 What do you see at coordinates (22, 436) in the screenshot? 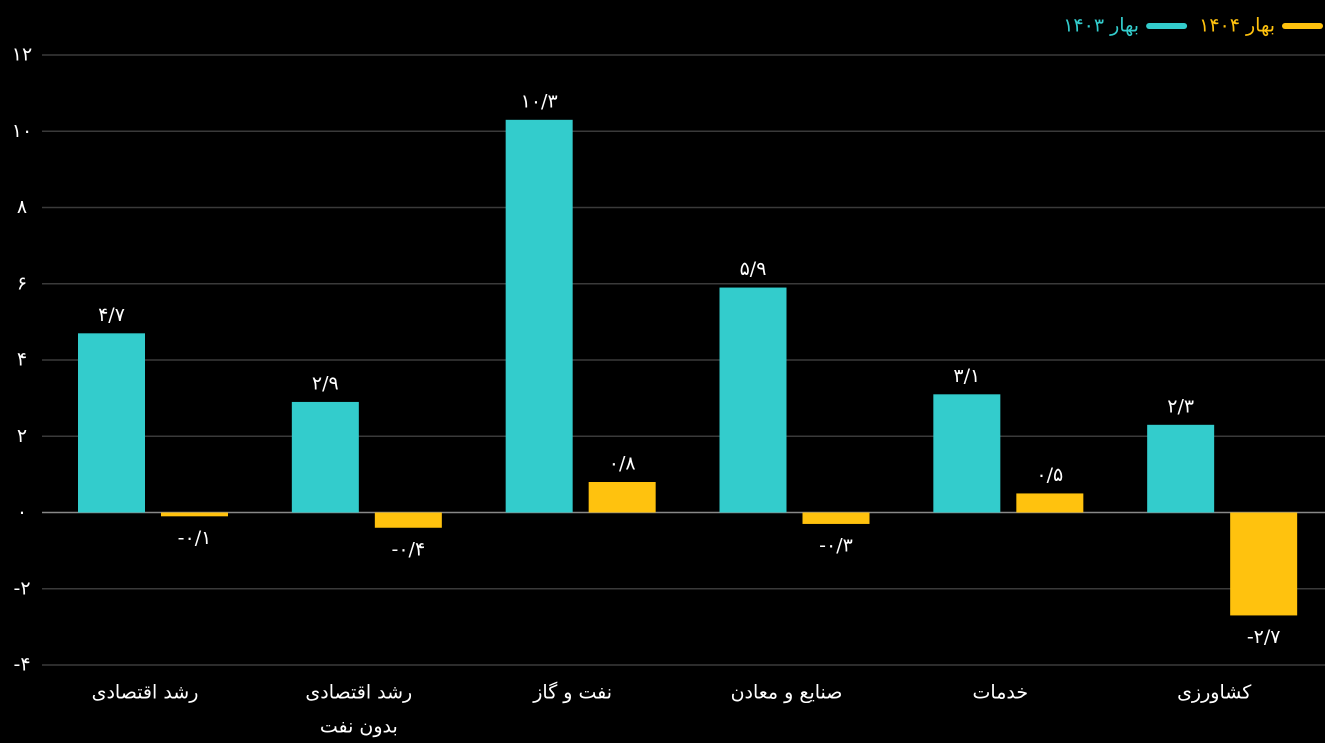
I see `y-tick-label: ۲` at bounding box center [22, 436].